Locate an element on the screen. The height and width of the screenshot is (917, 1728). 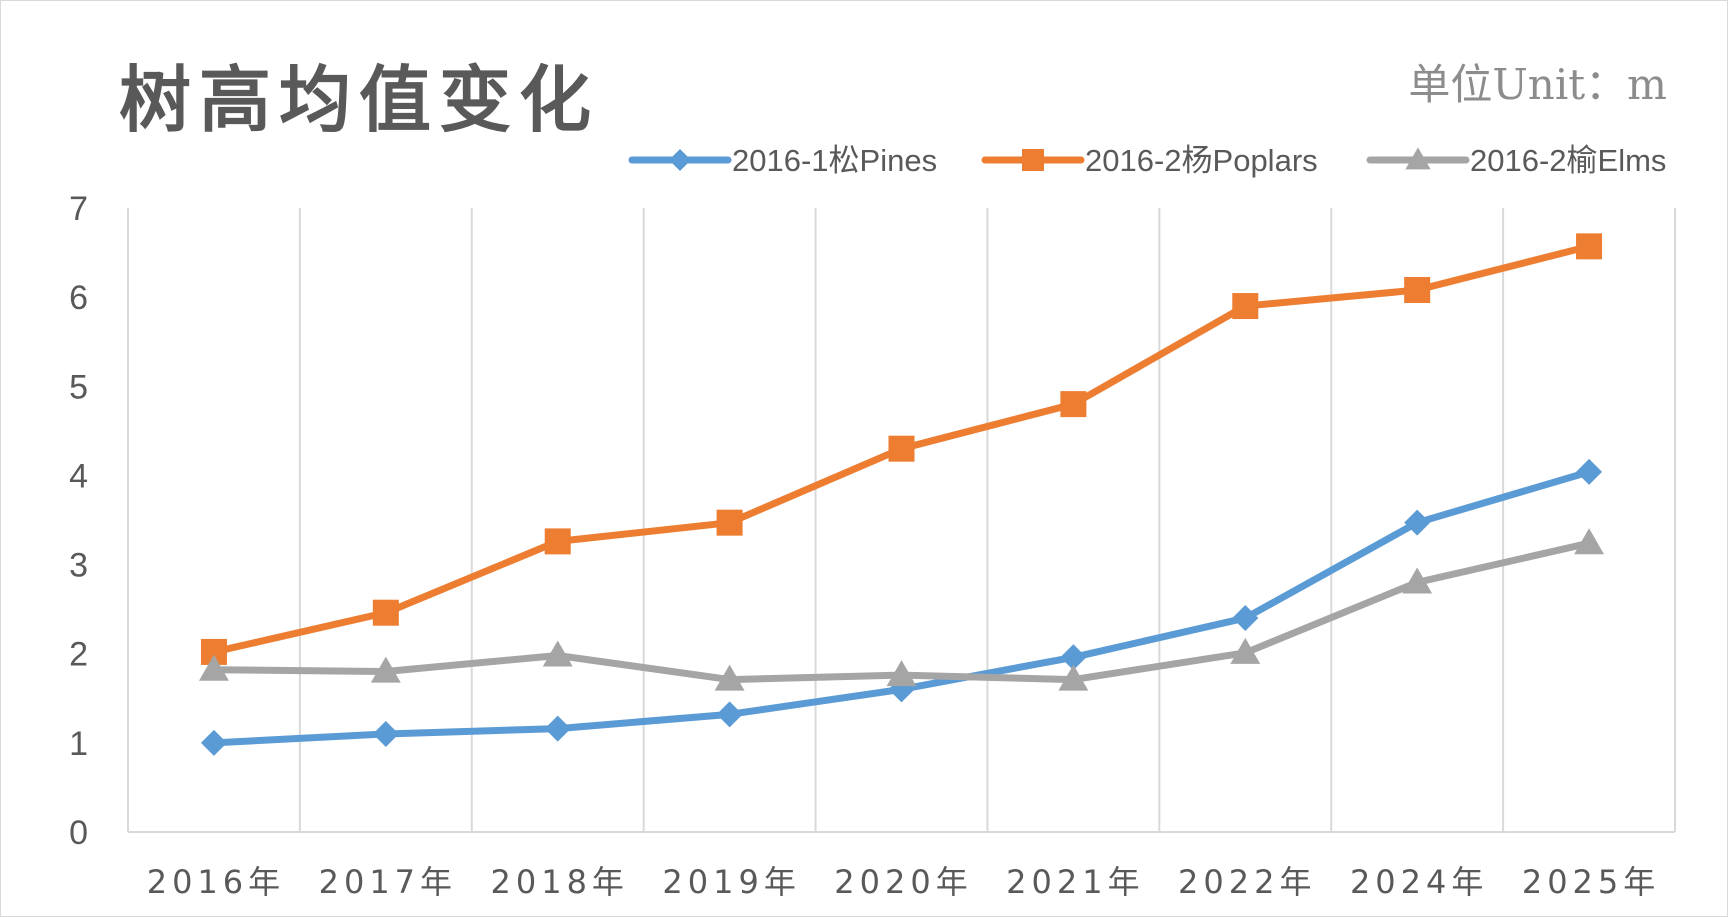
y-tick-label: 7 is located at coordinates (78, 209).